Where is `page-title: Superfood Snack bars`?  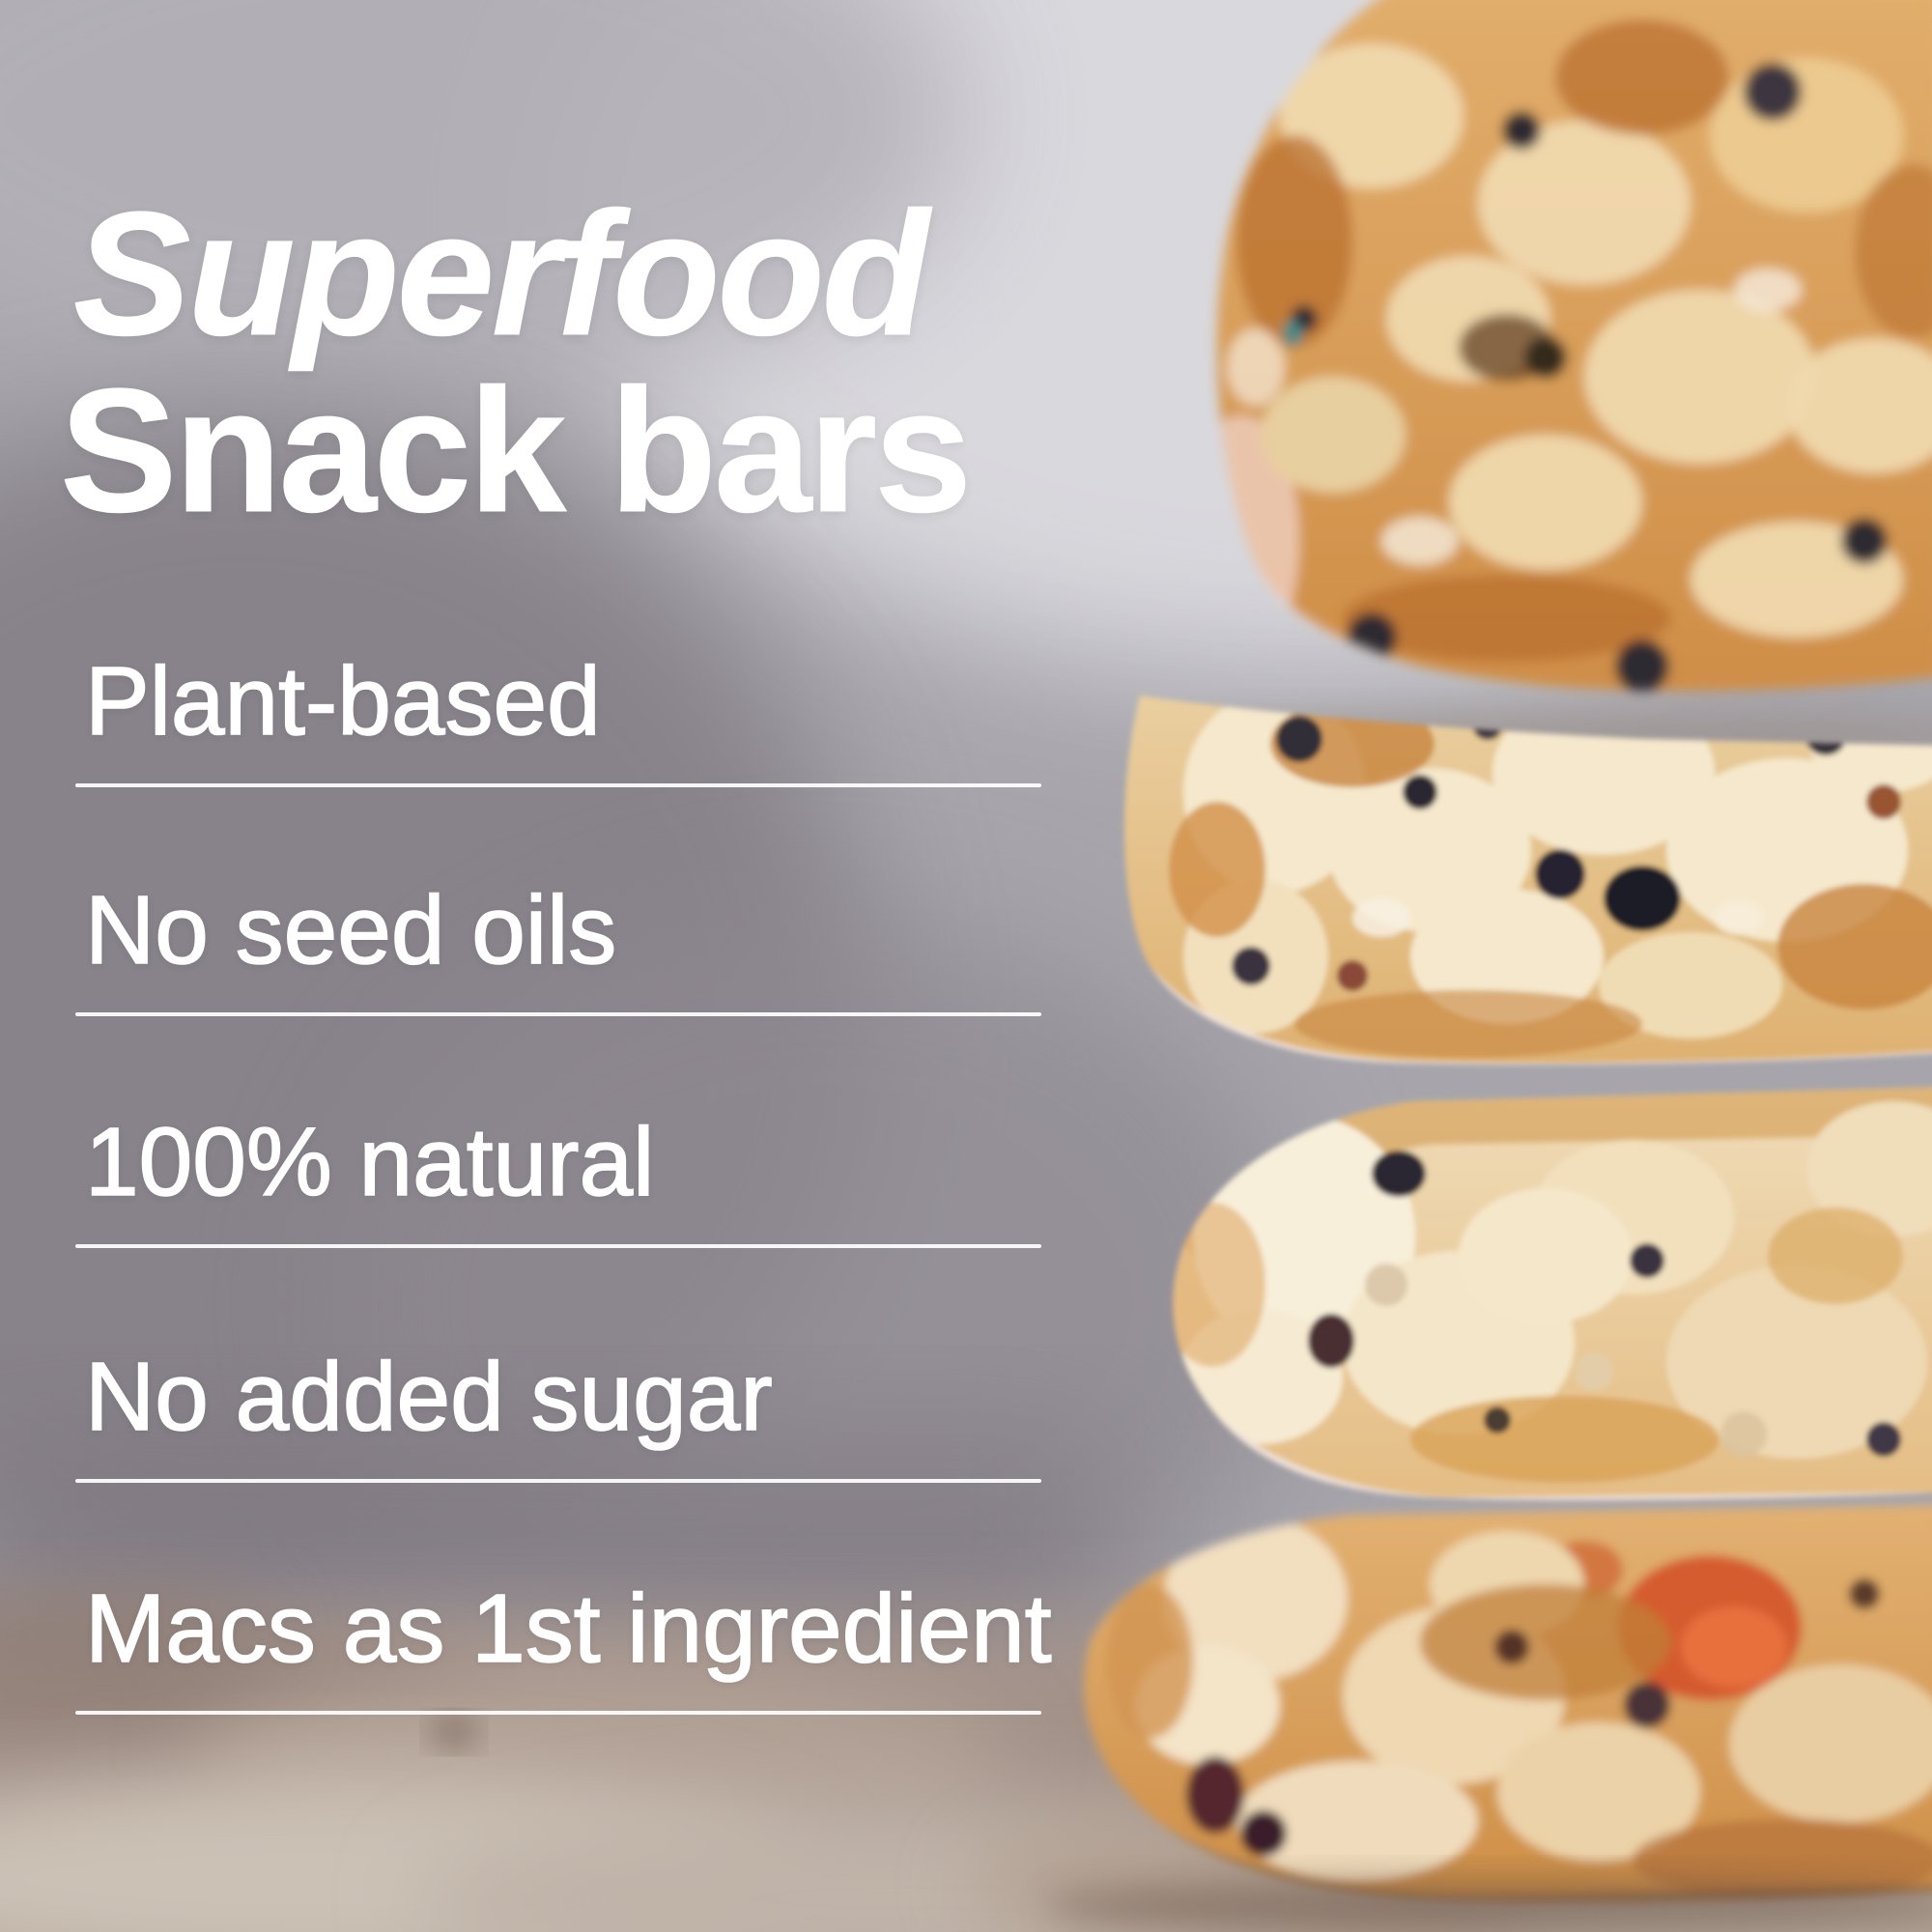 page-title: Superfood Snack bars is located at coordinates (515, 362).